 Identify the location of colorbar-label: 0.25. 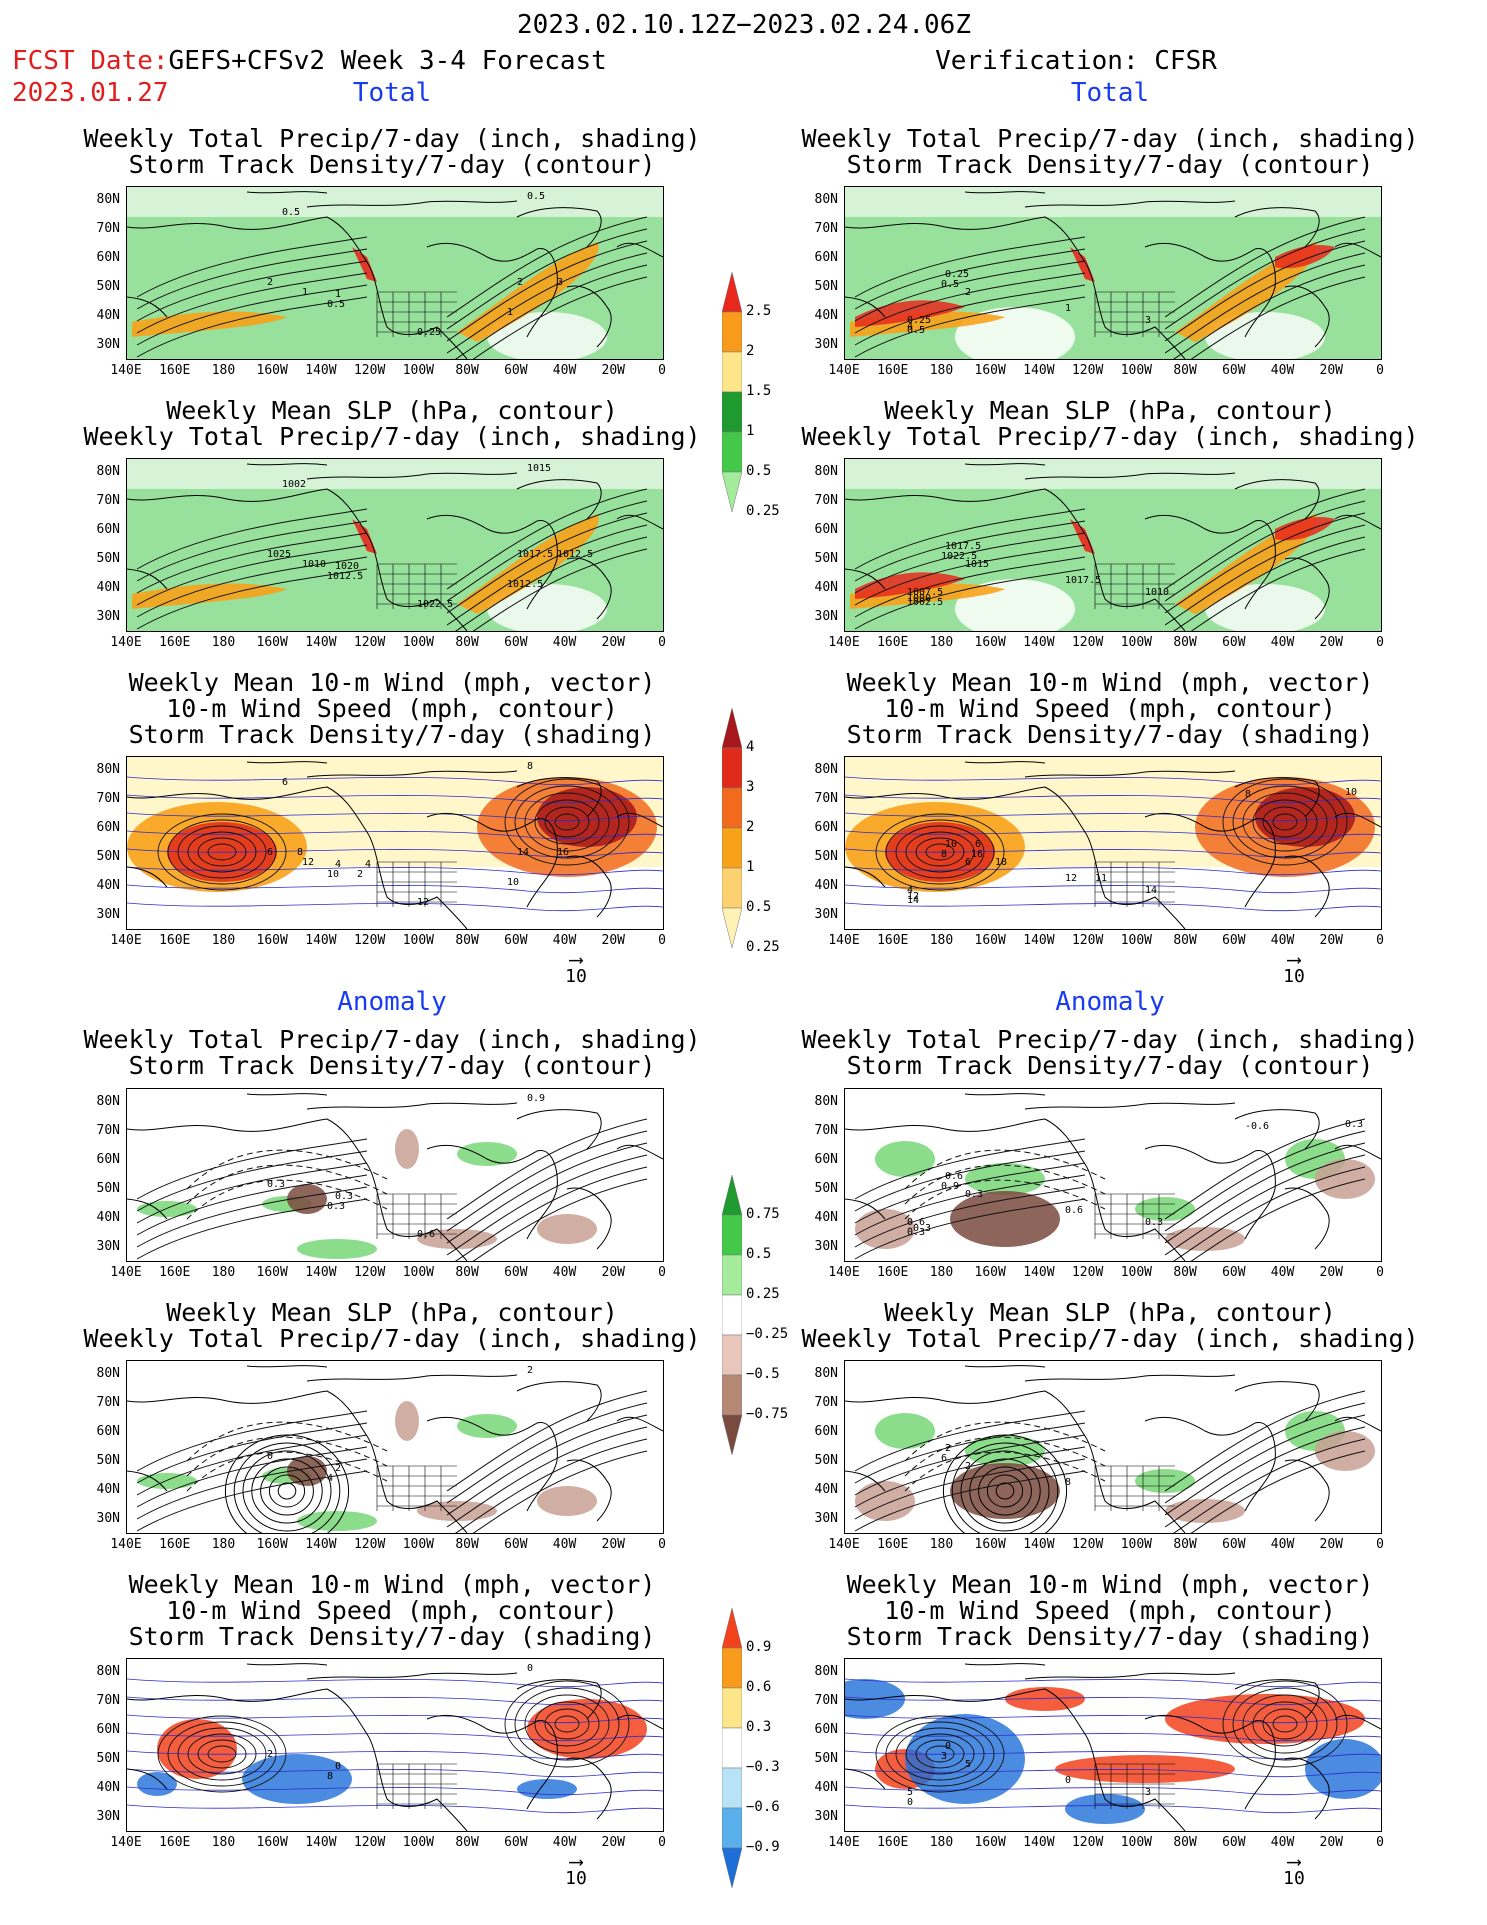
(763, 511).